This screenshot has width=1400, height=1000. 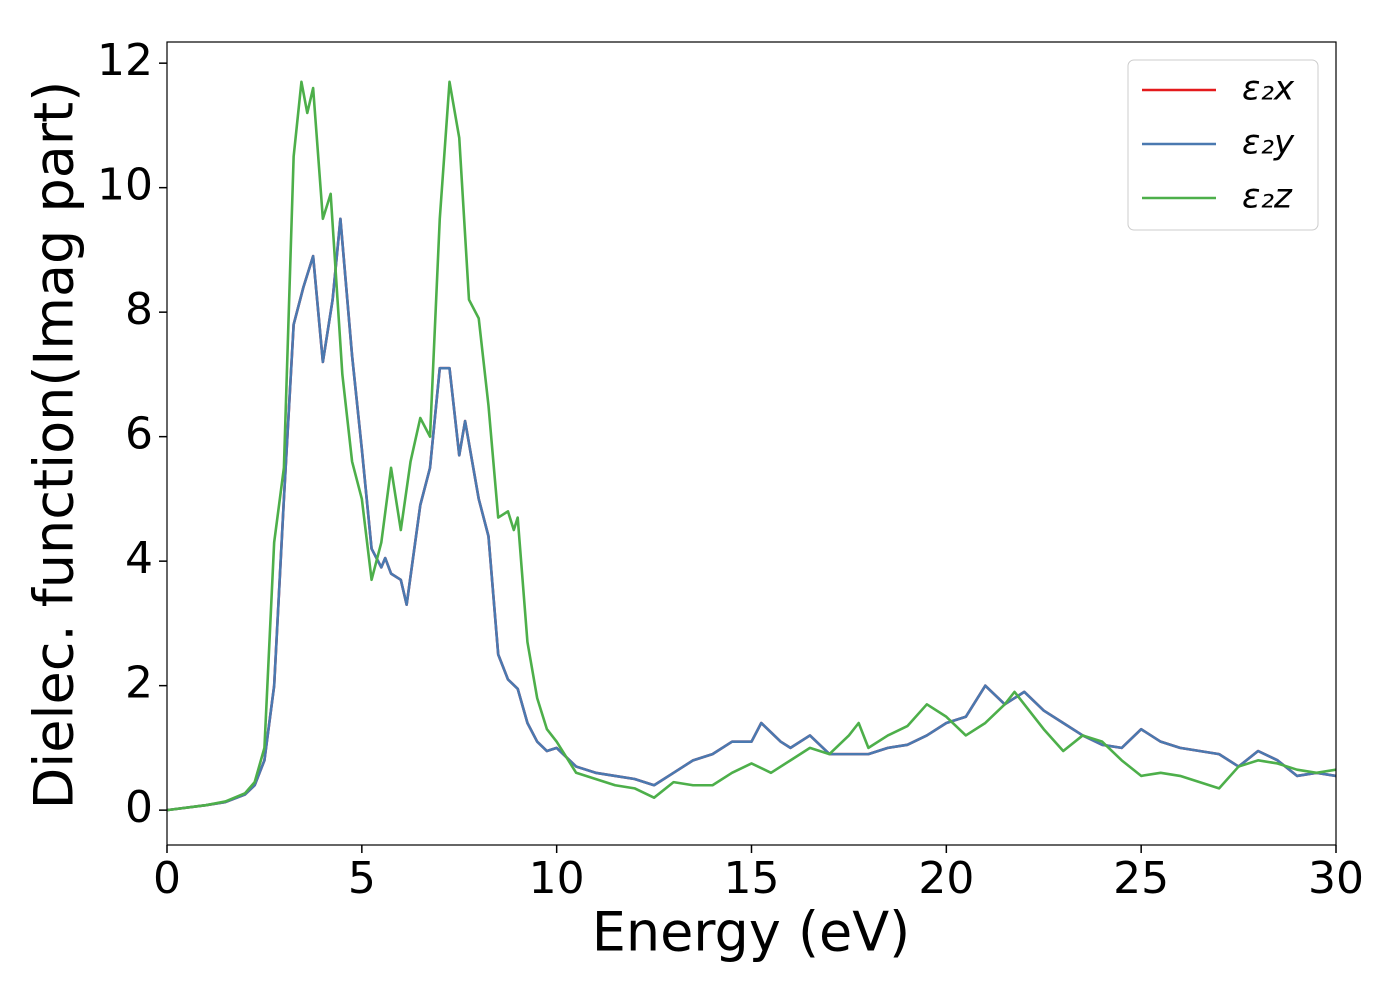 I want to click on legend-label: ε₂z, so click(x=1267, y=197).